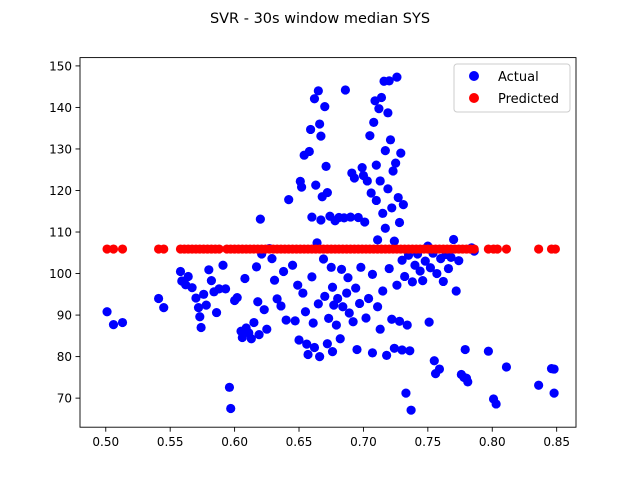 This screenshot has width=640, height=480. I want to click on y-tick-label: 150, so click(60, 66).